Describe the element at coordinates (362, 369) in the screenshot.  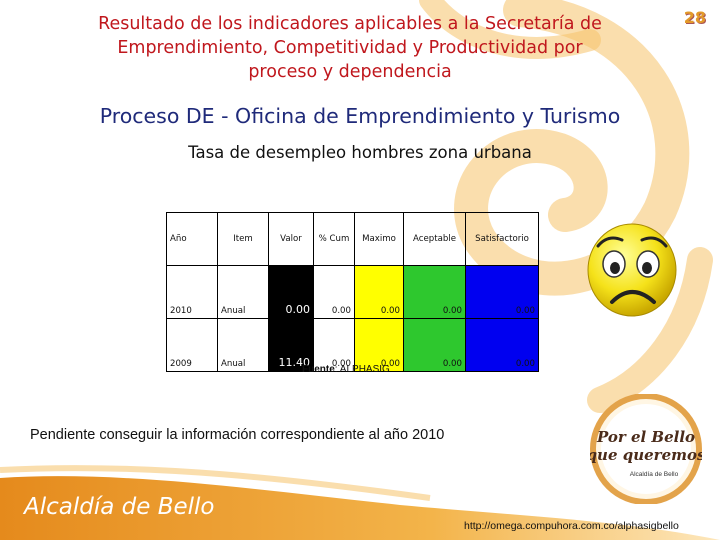
I see `source-value: : ALPHASIG` at that location.